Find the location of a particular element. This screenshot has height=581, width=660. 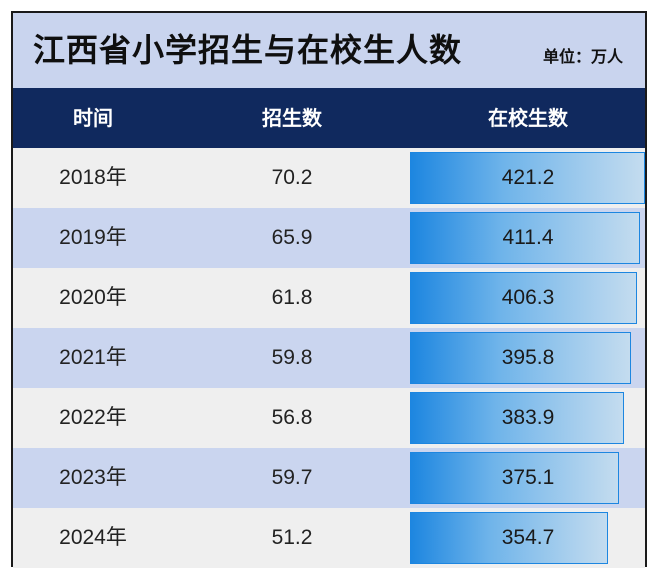

cell-students: 375.1 is located at coordinates (528, 477).